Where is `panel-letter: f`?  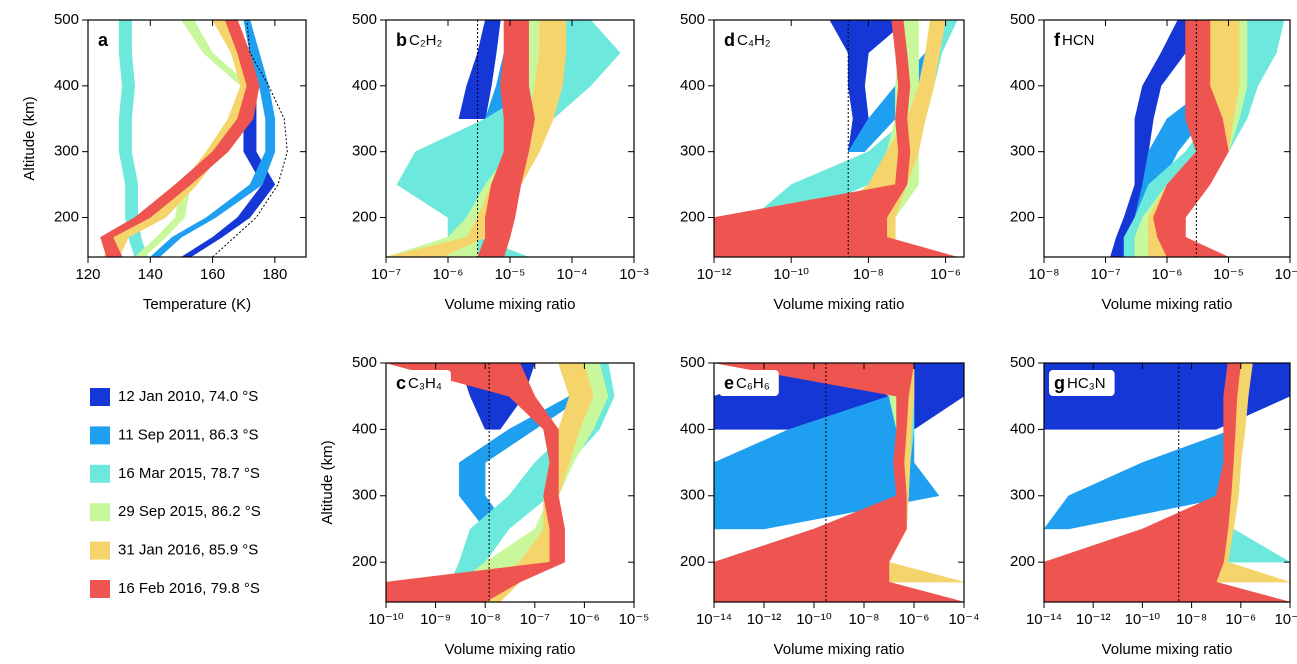
panel-letter: f is located at coordinates (1057, 40).